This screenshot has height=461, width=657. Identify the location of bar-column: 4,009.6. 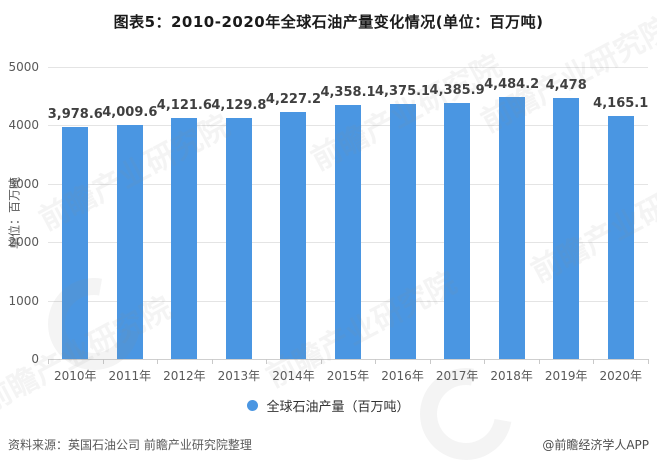
(130, 213).